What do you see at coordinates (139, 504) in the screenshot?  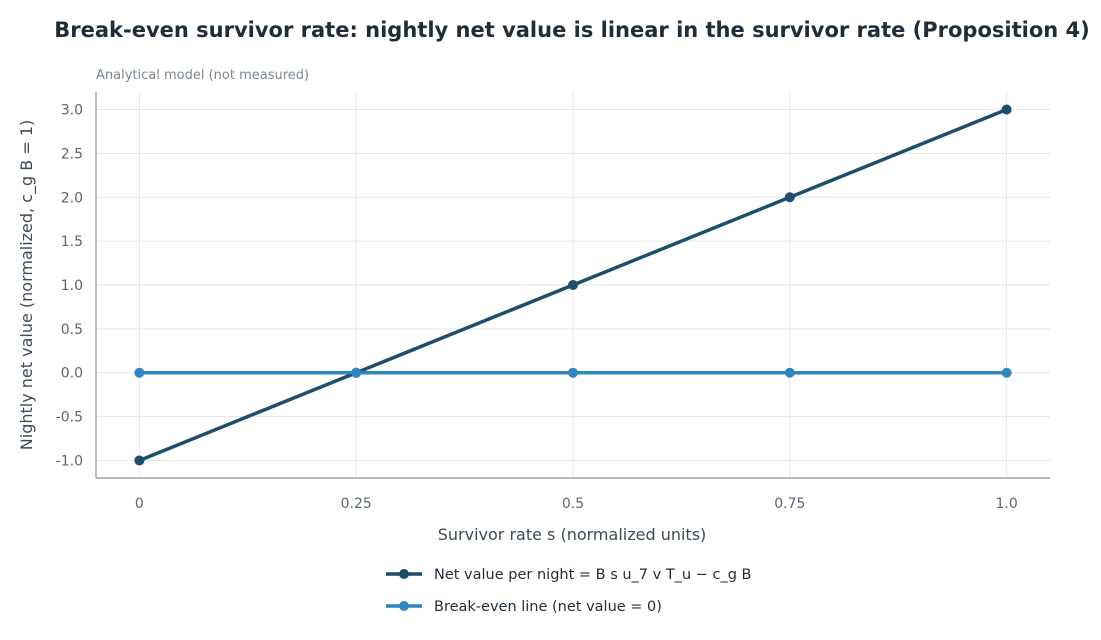 I see `x-tick-label: 0` at bounding box center [139, 504].